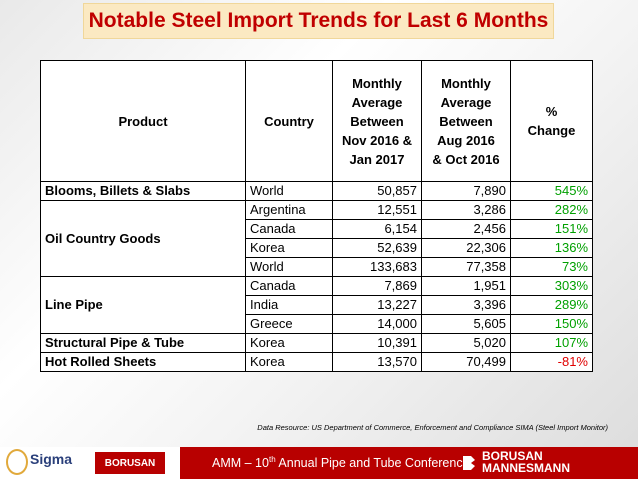  What do you see at coordinates (551, 111) in the screenshot?
I see `header-line: %` at bounding box center [551, 111].